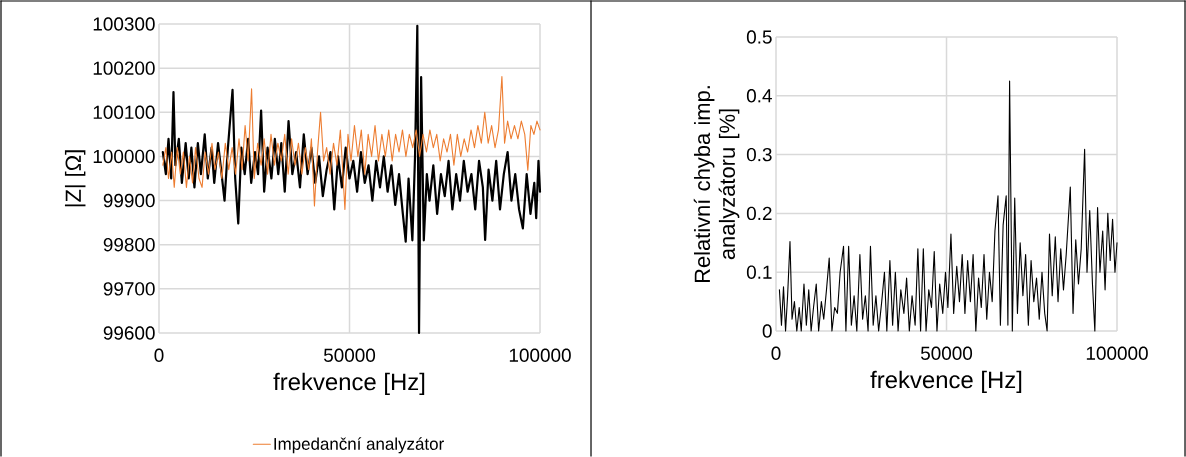 The height and width of the screenshot is (457, 1186). Describe the element at coordinates (759, 37) in the screenshot. I see `y-tick-label: 0.5` at that location.